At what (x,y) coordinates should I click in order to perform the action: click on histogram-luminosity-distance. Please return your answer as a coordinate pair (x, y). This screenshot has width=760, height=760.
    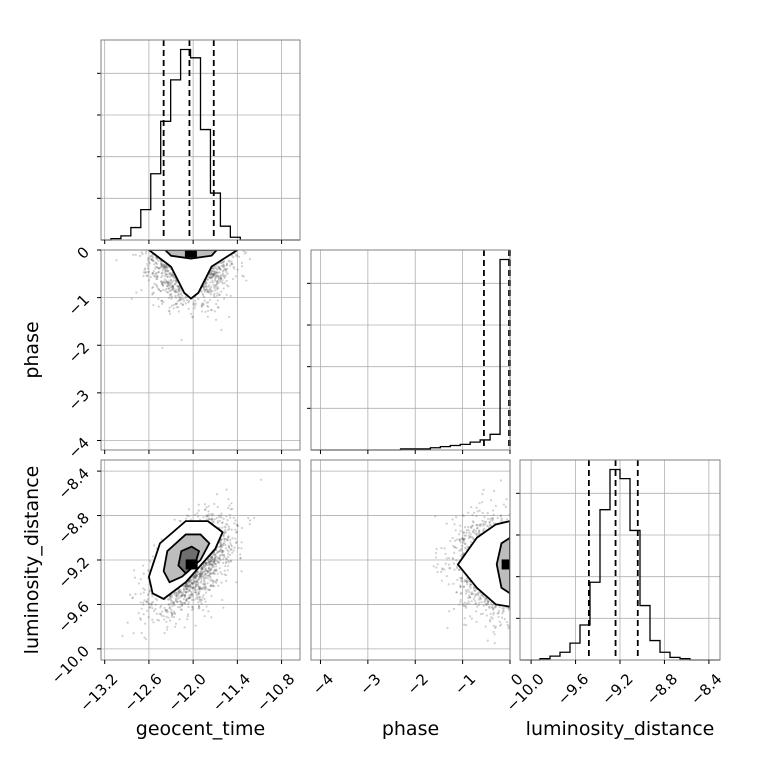
    Looking at the image, I should click on (618, 560).